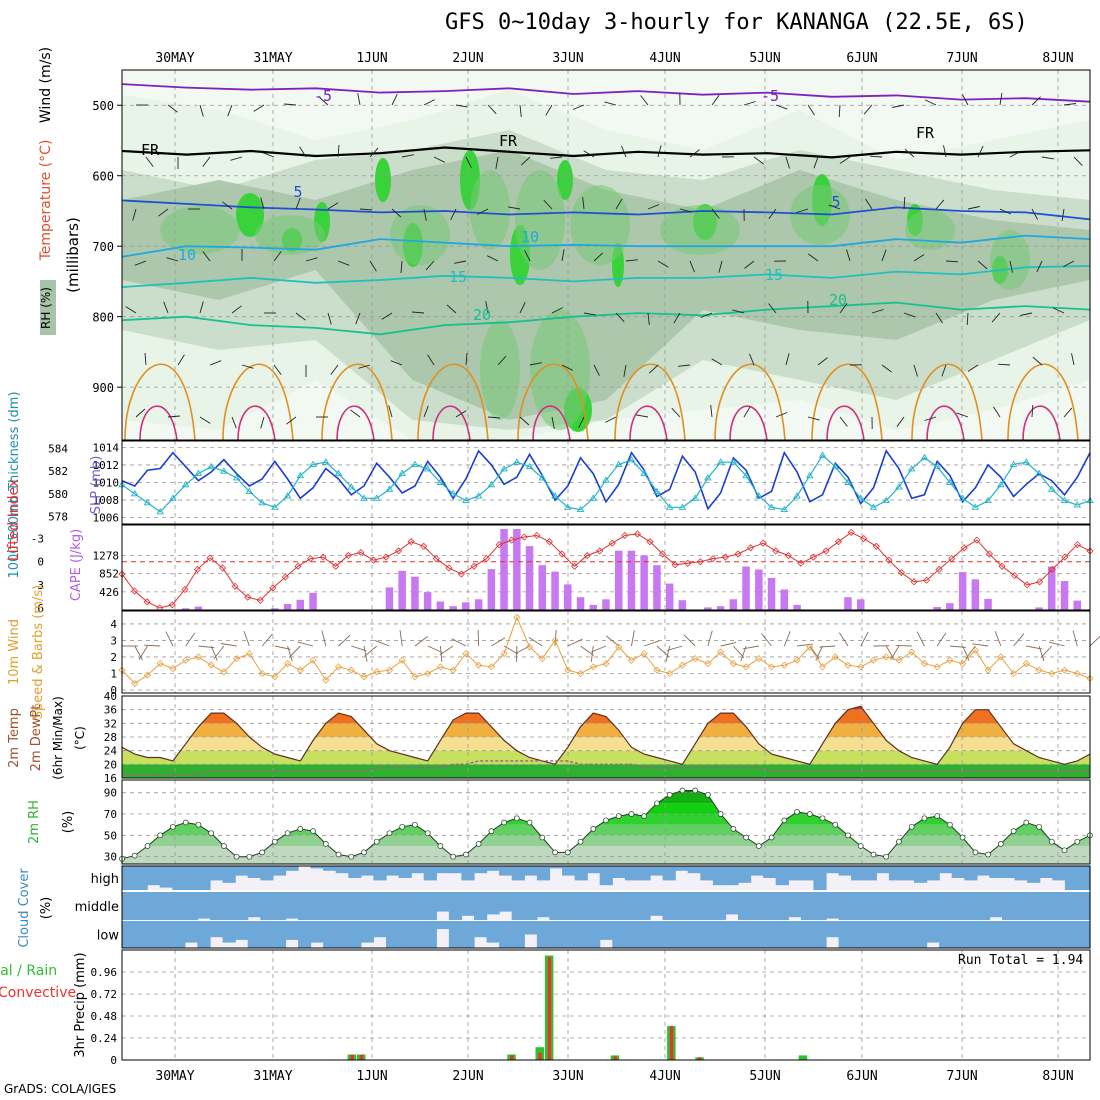  I want to click on temp-axis-label: (°C), so click(80, 738).